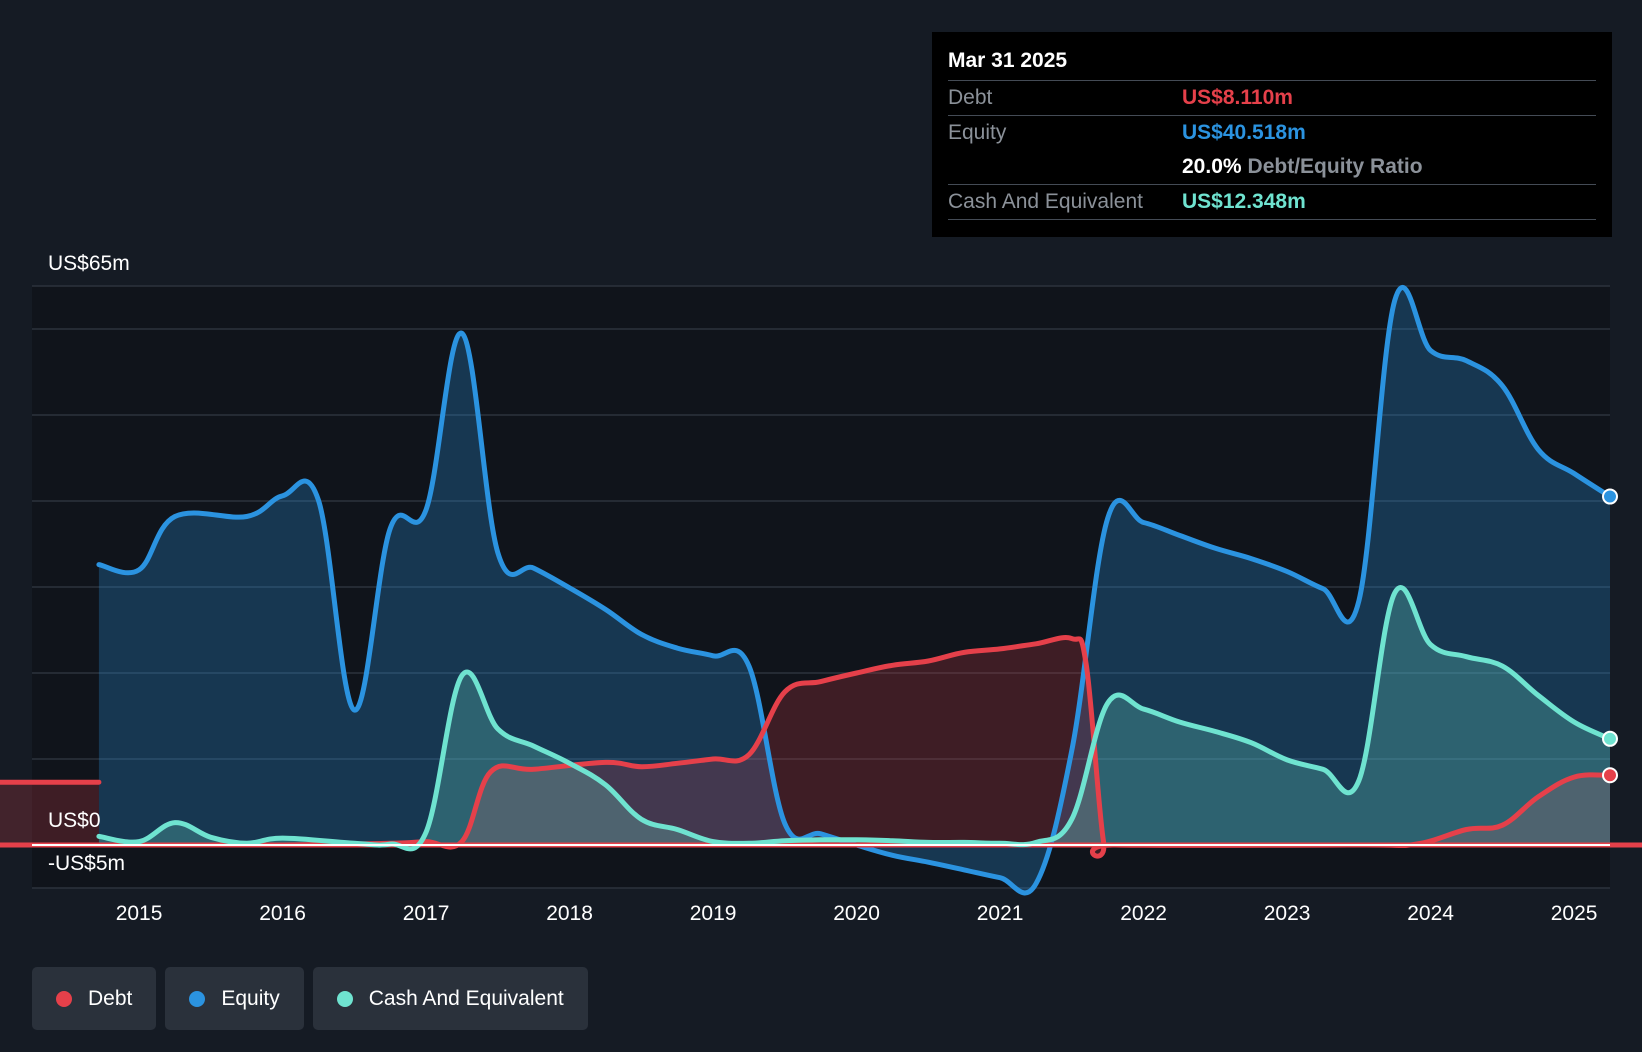 Image resolution: width=1642 pixels, height=1052 pixels. I want to click on tooltip-debt-row: Debt US$8.110m, so click(1272, 98).